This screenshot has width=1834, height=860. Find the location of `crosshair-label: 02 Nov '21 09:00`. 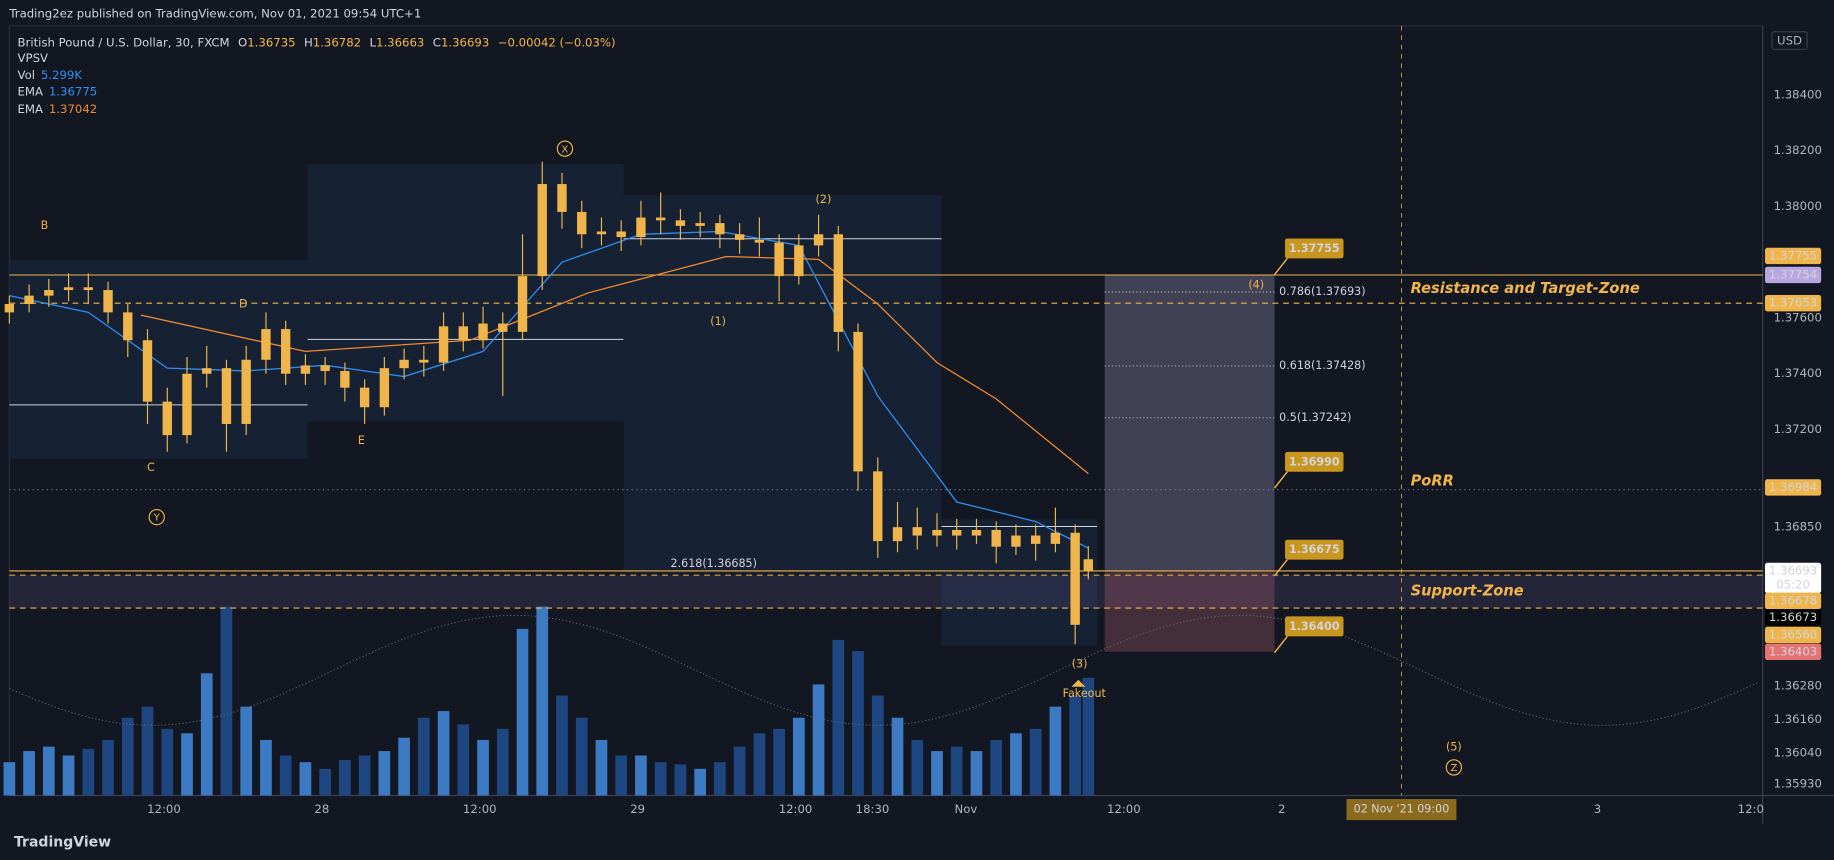

crosshair-label: 02 Nov '21 09:00 is located at coordinates (1402, 809).